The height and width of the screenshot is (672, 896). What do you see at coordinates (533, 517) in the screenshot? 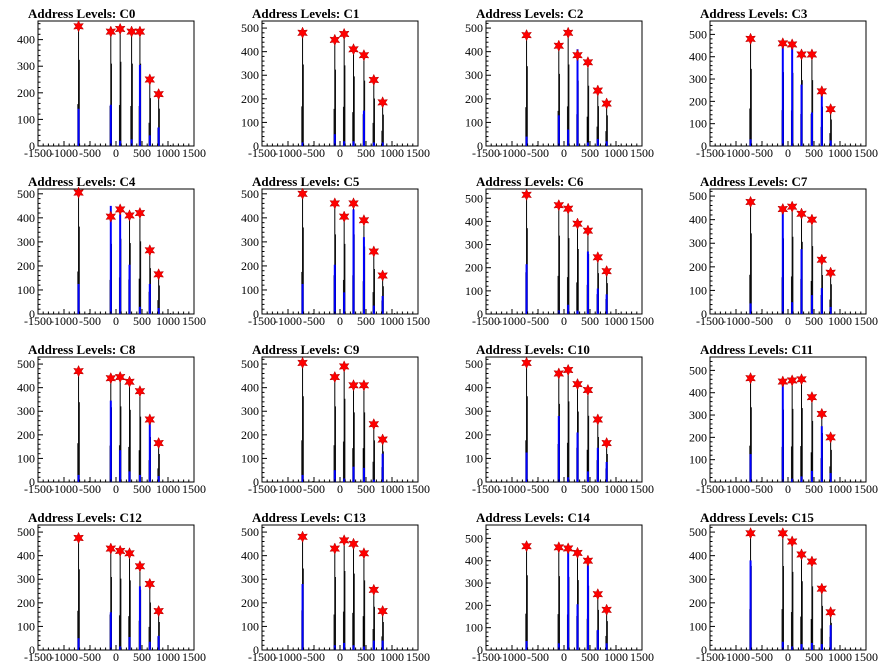
I see `chart-title: Address Levels: C14` at bounding box center [533, 517].